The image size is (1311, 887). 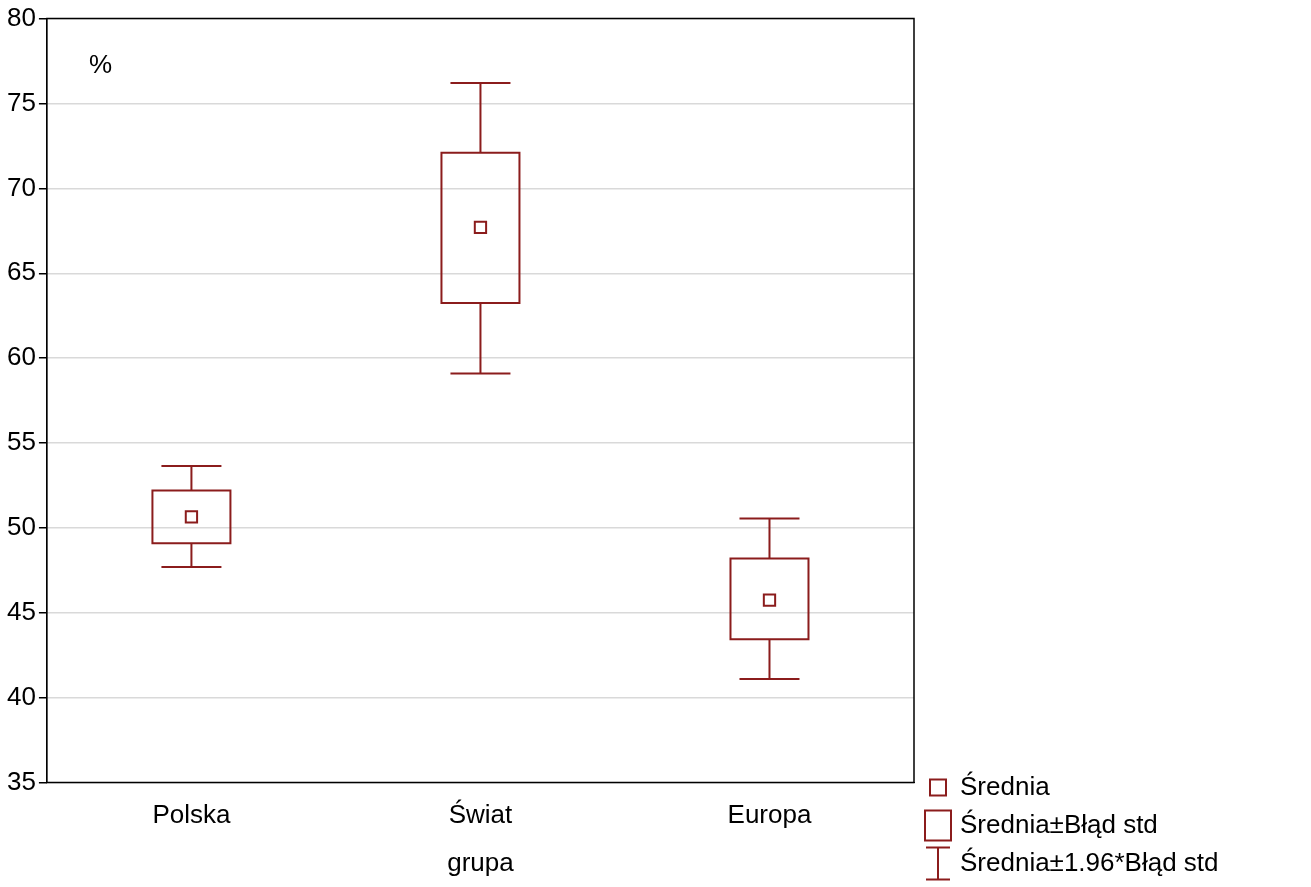 What do you see at coordinates (21, 441) in the screenshot?
I see `y-tick-label: 55` at bounding box center [21, 441].